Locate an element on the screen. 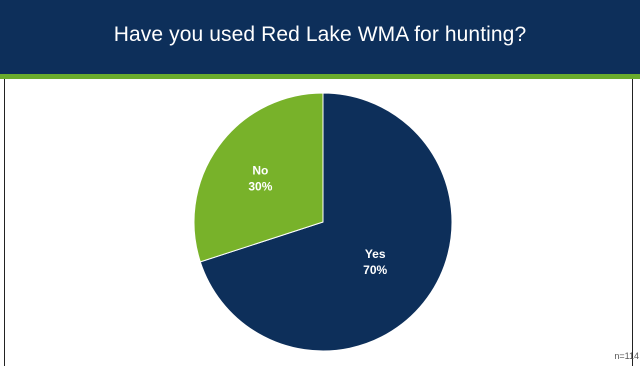 This screenshot has height=366, width=640. accent-stripe is located at coordinates (320, 76).